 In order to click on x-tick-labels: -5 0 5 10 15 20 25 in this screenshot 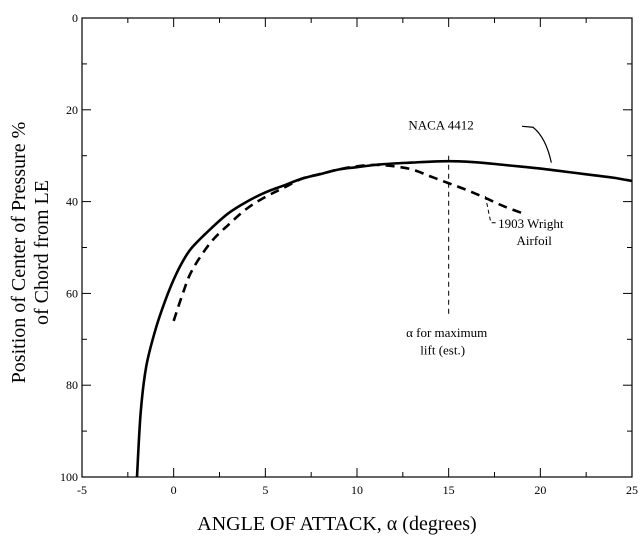, I will do `click(357, 490)`.